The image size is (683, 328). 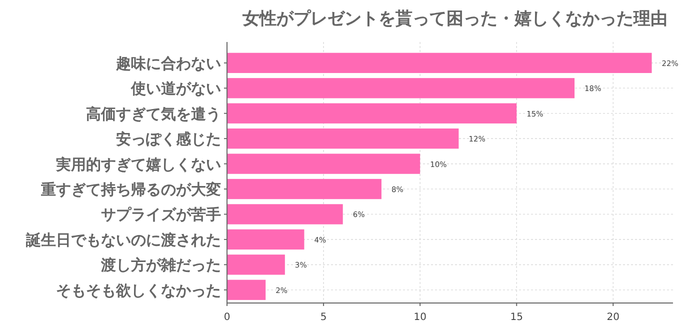 What do you see at coordinates (420, 317) in the screenshot?
I see `x-tick-label: 10` at bounding box center [420, 317].